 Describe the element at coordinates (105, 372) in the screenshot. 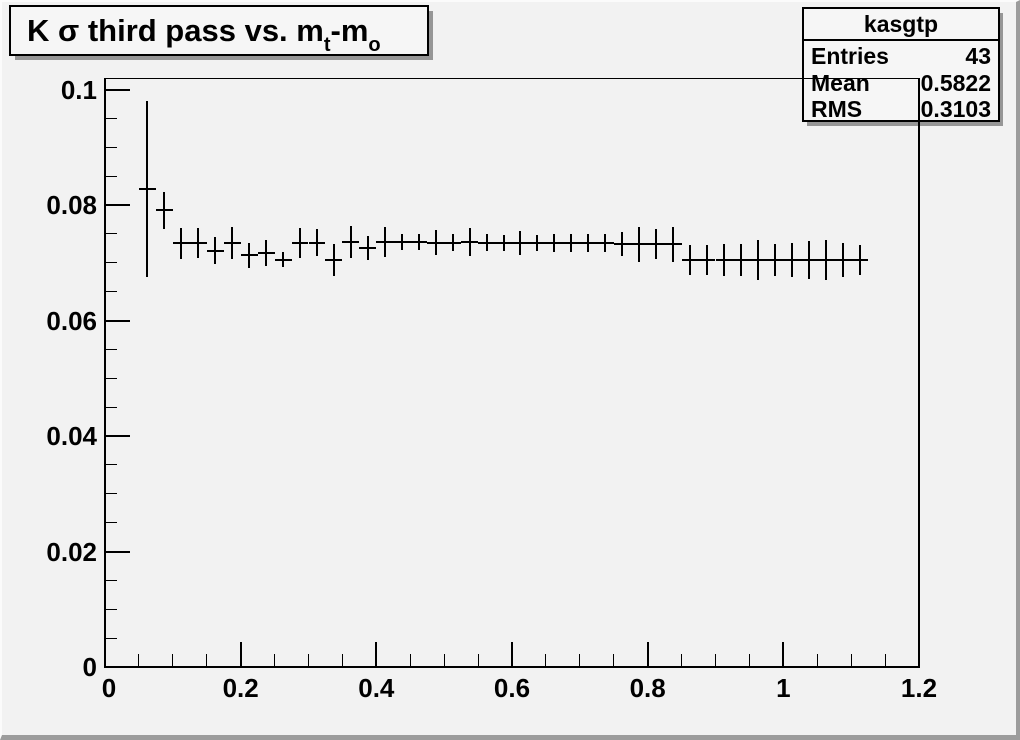

I see `y-axis` at that location.